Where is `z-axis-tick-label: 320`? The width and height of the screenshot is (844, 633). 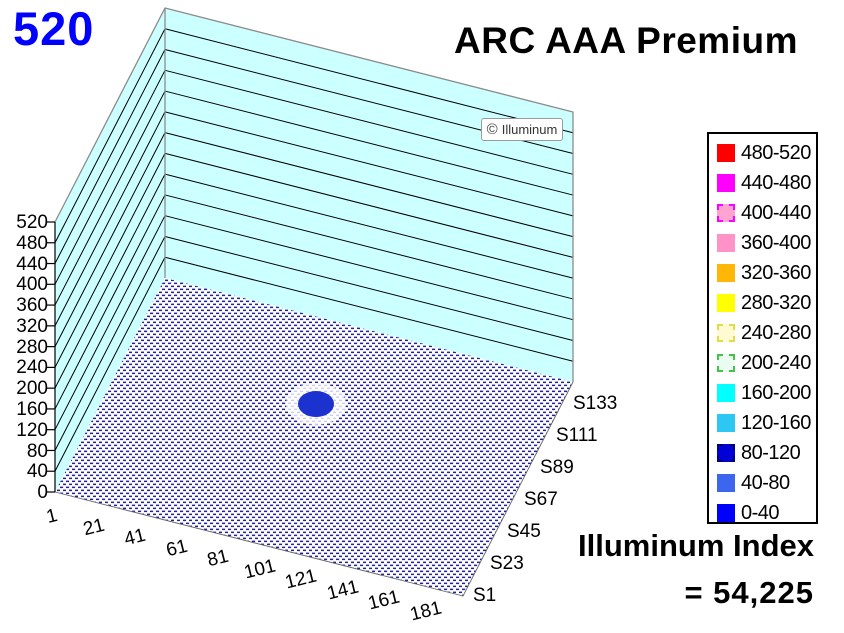
z-axis-tick-label: 320 is located at coordinates (32, 326).